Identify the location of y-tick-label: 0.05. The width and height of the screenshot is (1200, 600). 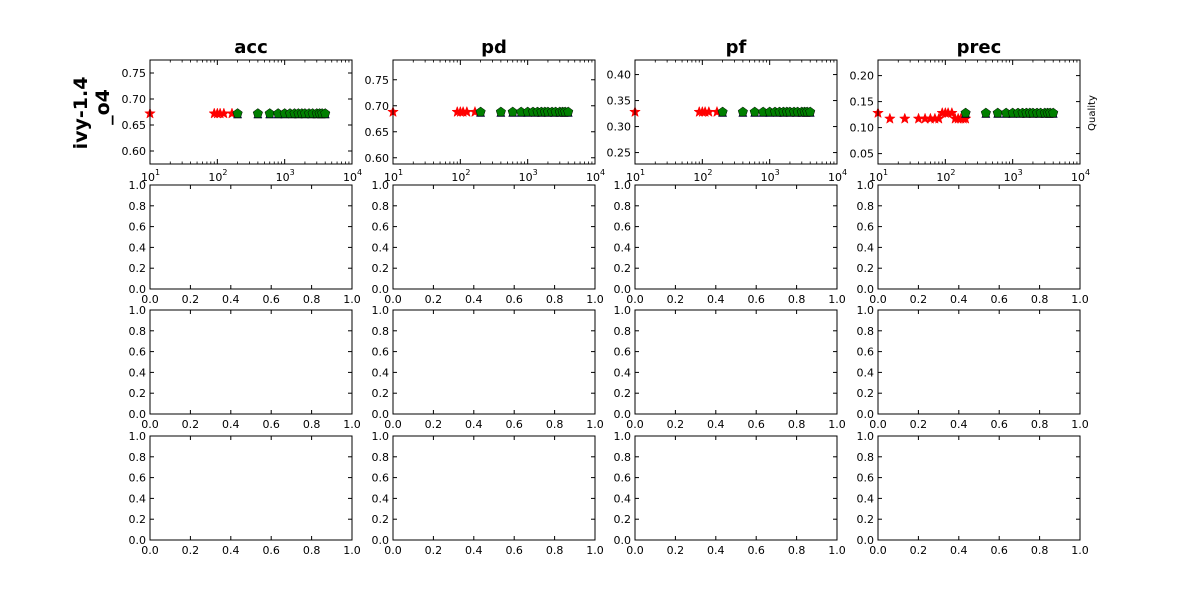
(862, 154).